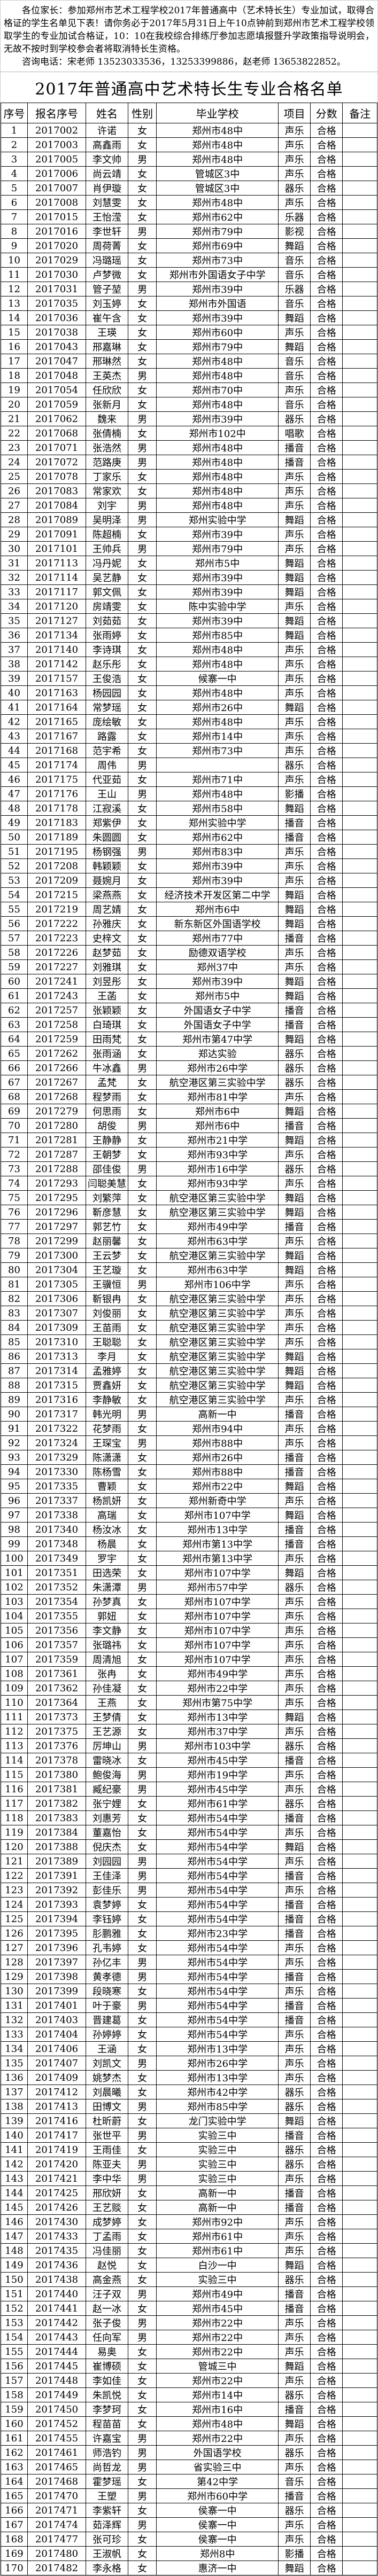 This screenshot has height=2576, width=378. What do you see at coordinates (14, 808) in the screenshot?
I see `seq-cell: 48` at bounding box center [14, 808].